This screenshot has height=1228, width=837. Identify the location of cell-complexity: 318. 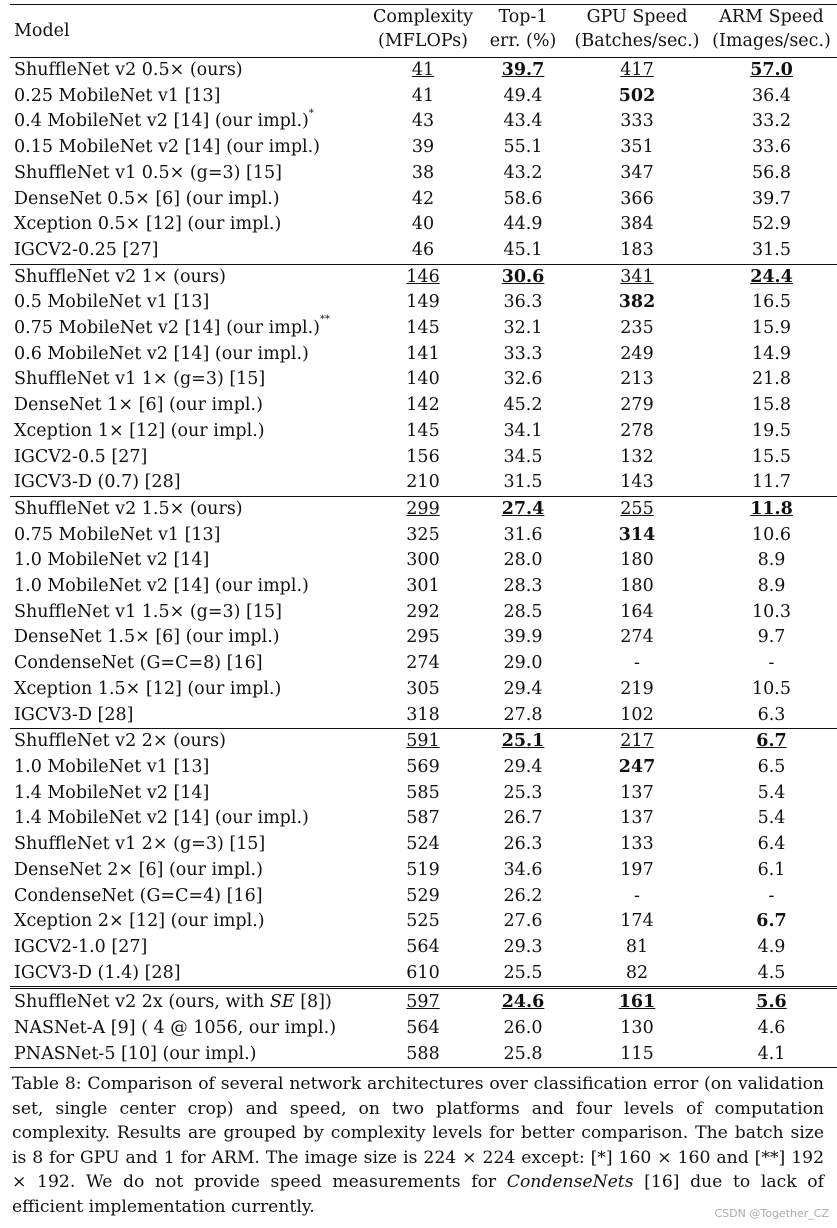
(423, 716).